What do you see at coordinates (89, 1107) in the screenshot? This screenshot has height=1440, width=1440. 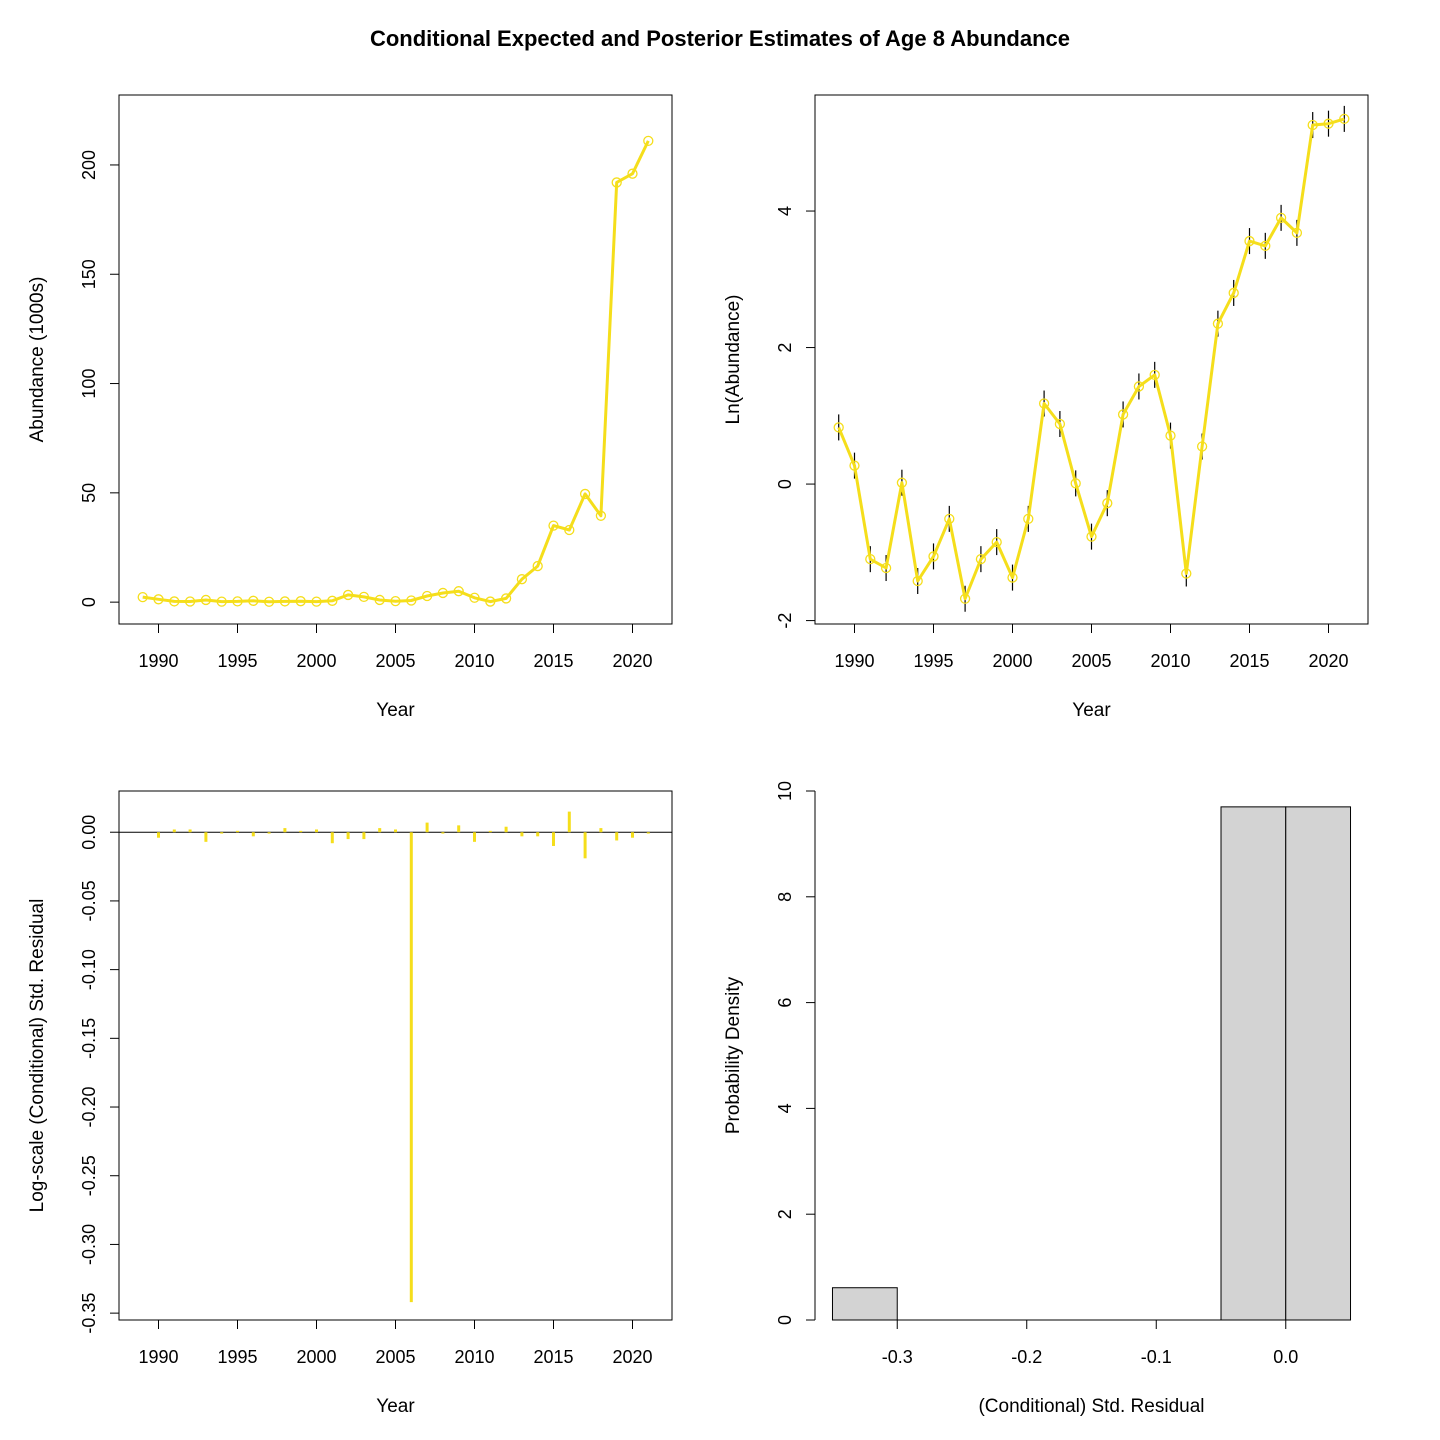 I see `y-tick-label: -0.20` at bounding box center [89, 1107].